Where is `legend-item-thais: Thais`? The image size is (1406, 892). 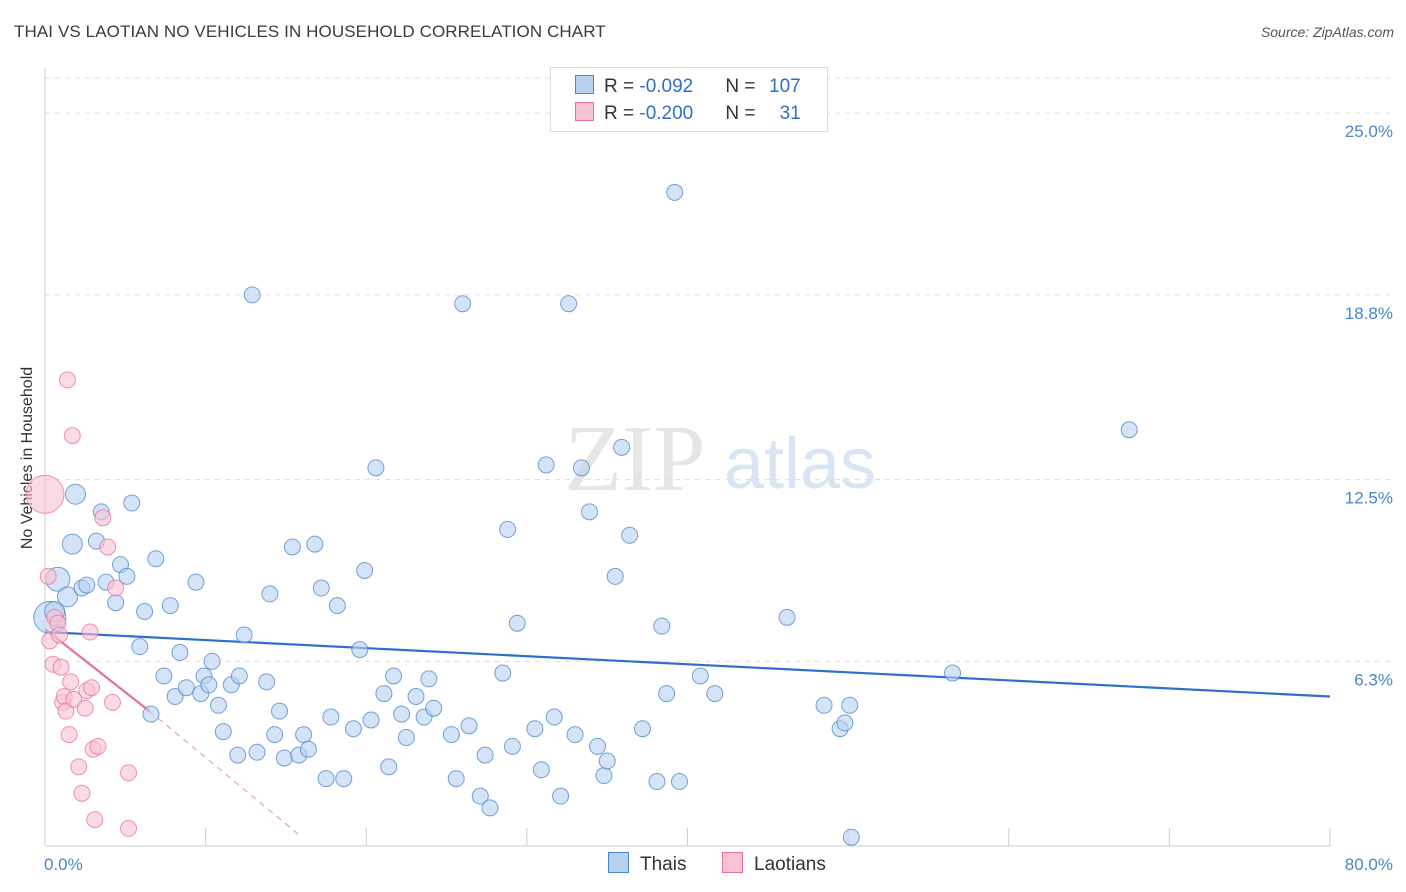 legend-item-thais: Thais is located at coordinates (647, 864).